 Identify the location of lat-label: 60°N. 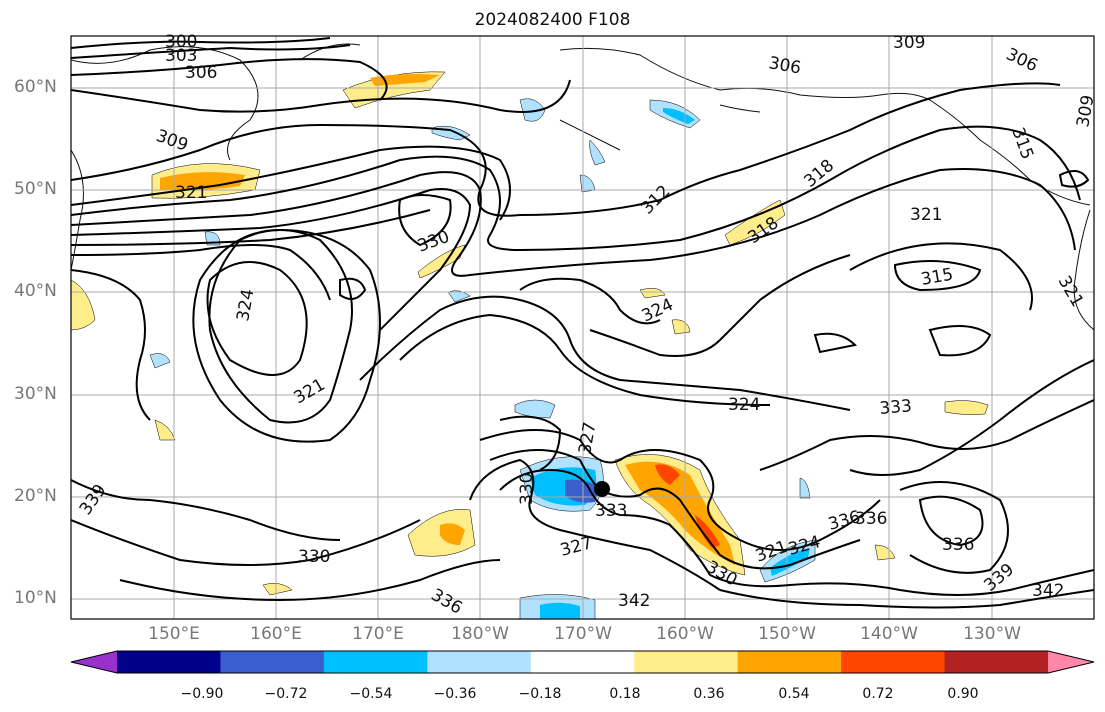
(35, 87).